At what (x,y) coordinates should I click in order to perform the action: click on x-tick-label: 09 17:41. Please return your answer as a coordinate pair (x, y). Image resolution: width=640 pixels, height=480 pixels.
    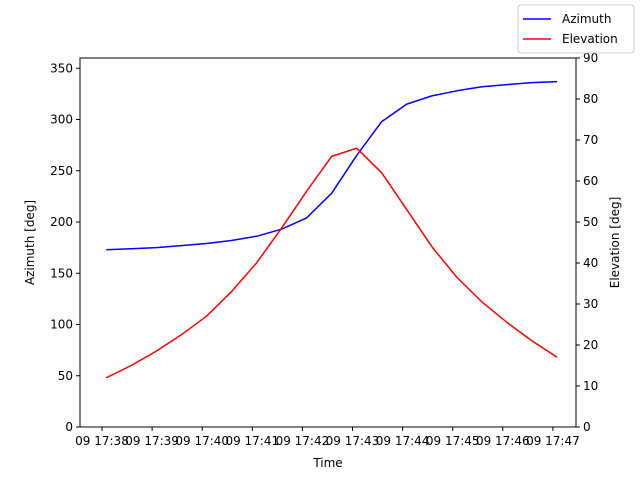
    Looking at the image, I should click on (252, 441).